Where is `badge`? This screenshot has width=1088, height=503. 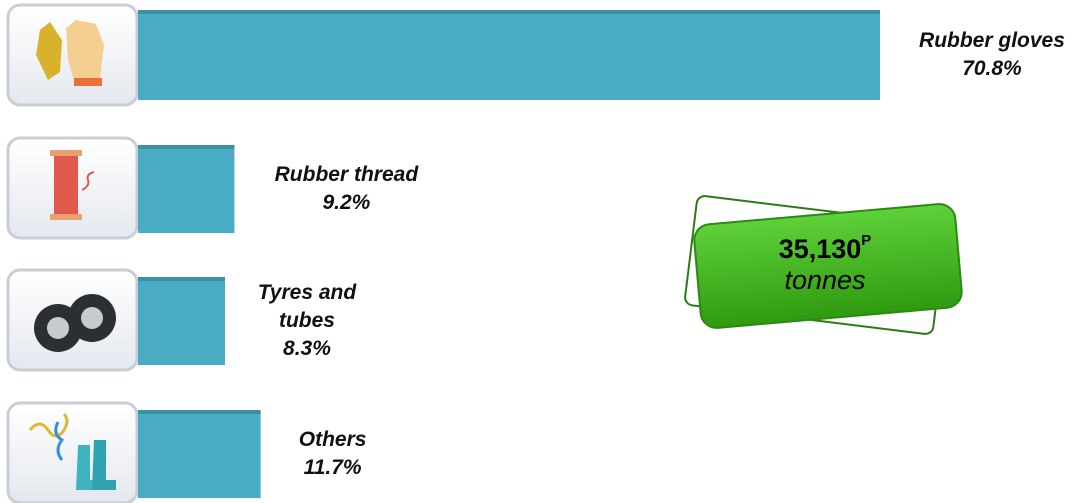 badge is located at coordinates (823, 265).